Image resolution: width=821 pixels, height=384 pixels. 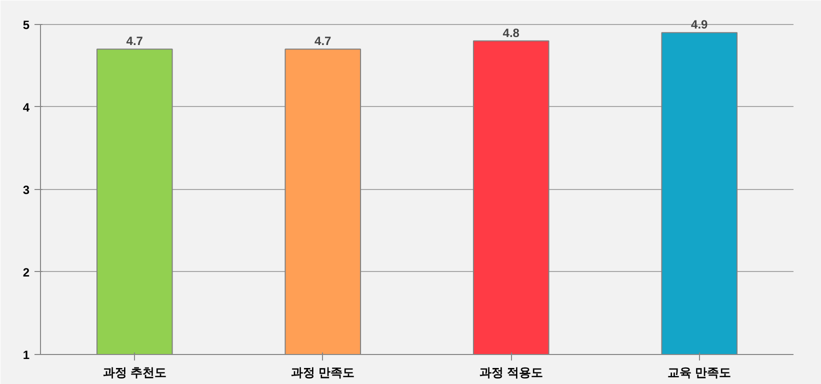 I want to click on y-tick-label: 5, so click(x=26, y=25).